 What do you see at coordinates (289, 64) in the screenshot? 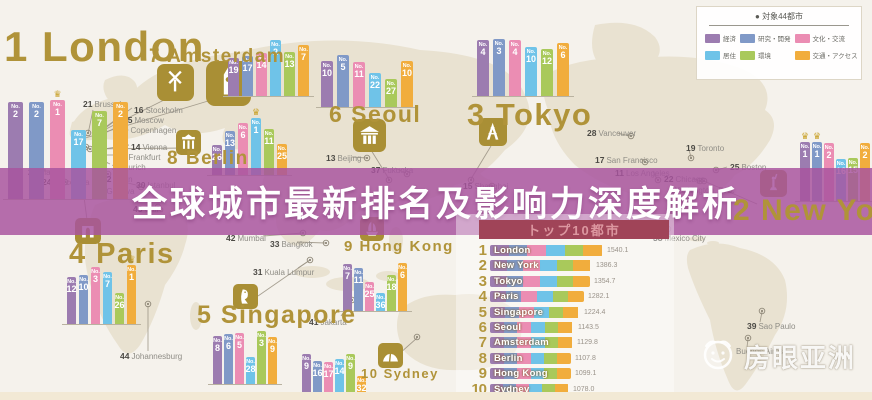
I see `category-rank-value: 13` at bounding box center [289, 64].